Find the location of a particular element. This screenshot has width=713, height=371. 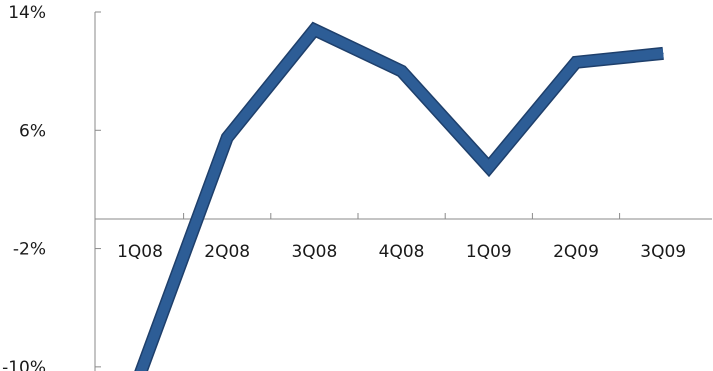

y-axis-labels: 14% 6% -2% -10% is located at coordinates (24, 187).